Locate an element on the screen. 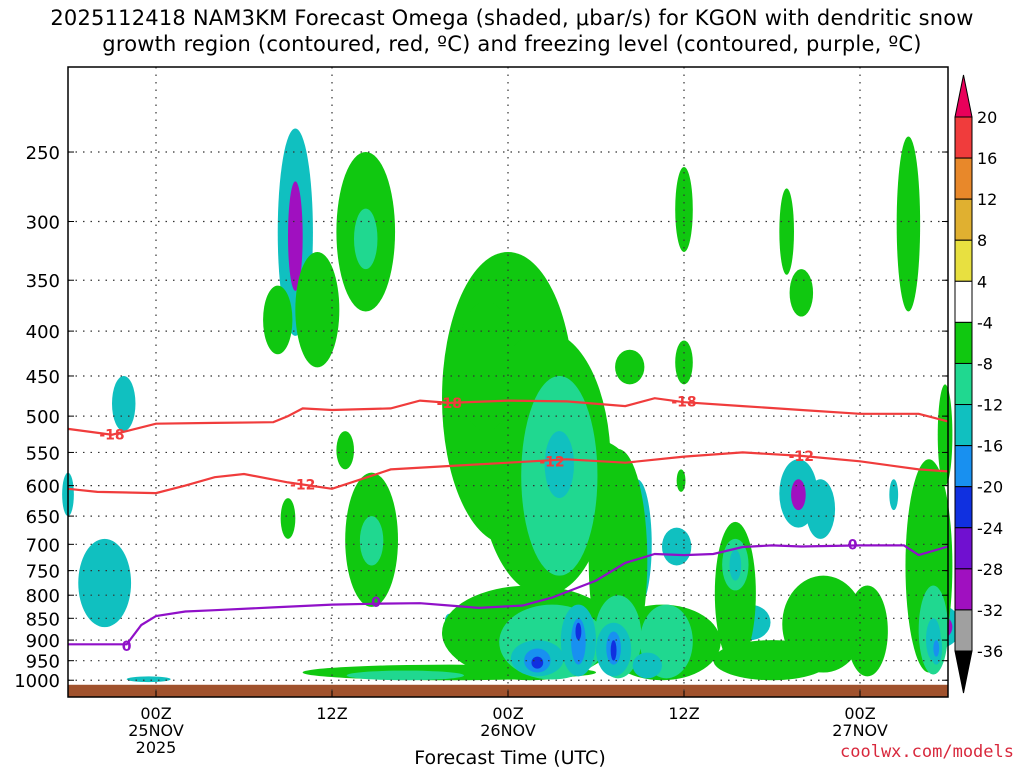 Image resolution: width=1024 pixels, height=768 pixels. y-tick-label: 600 is located at coordinates (43, 487).